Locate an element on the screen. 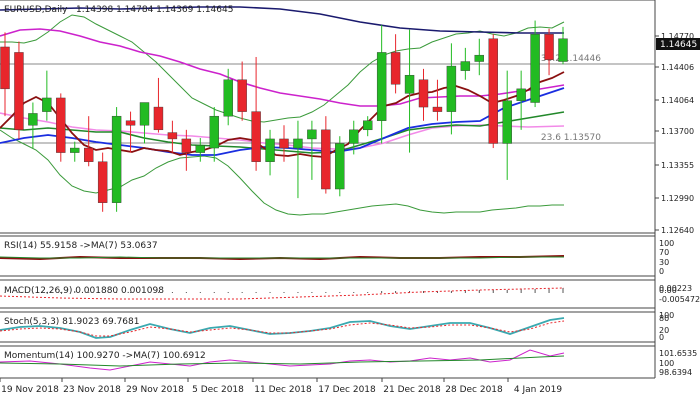 Image resolution: width=700 pixels, height=404 pixels. time-tick-label: 17 Dec 2018 is located at coordinates (347, 390).